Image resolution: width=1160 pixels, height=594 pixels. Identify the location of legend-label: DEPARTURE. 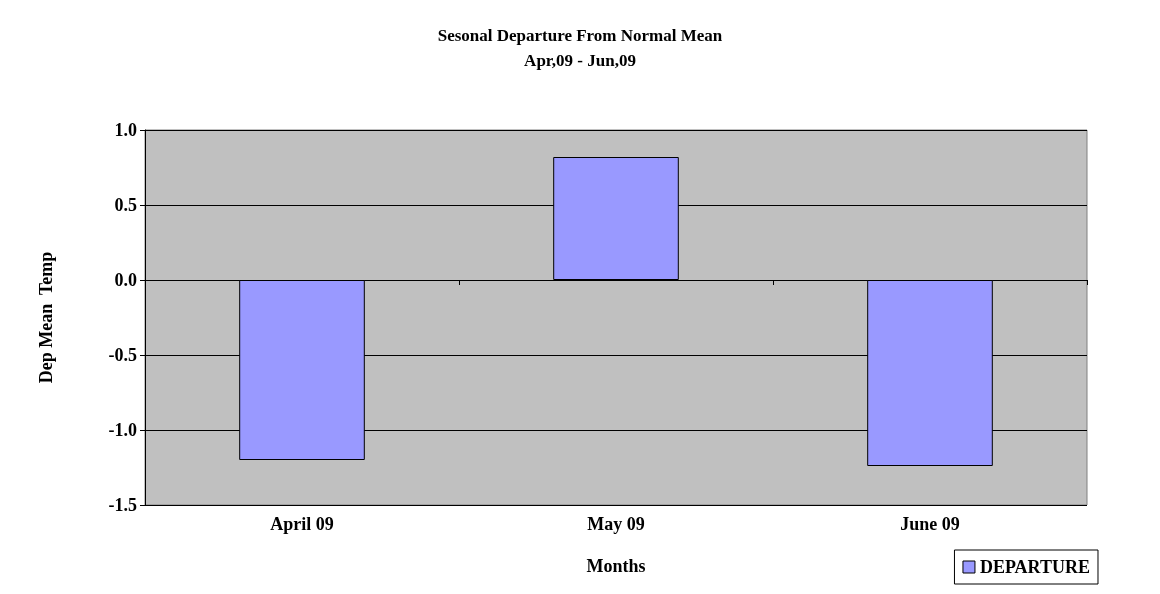
(1035, 567).